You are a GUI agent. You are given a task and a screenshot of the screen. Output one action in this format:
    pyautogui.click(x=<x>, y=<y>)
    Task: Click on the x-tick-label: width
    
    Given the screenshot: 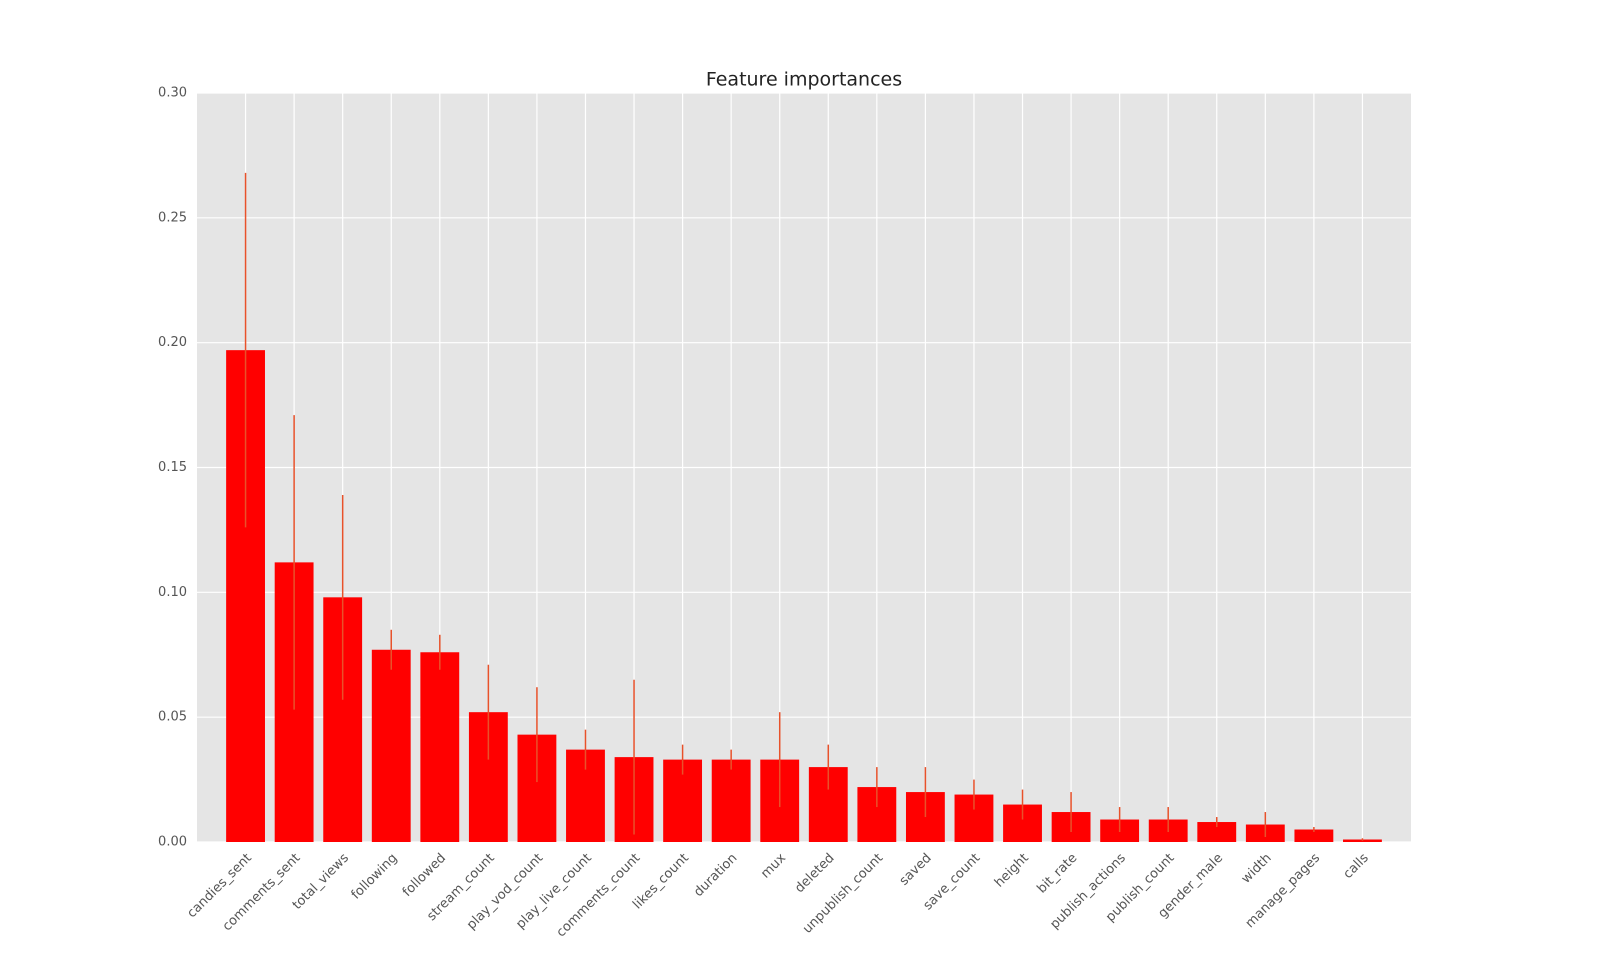 What is the action you would take?
    pyautogui.click(x=1257, y=869)
    